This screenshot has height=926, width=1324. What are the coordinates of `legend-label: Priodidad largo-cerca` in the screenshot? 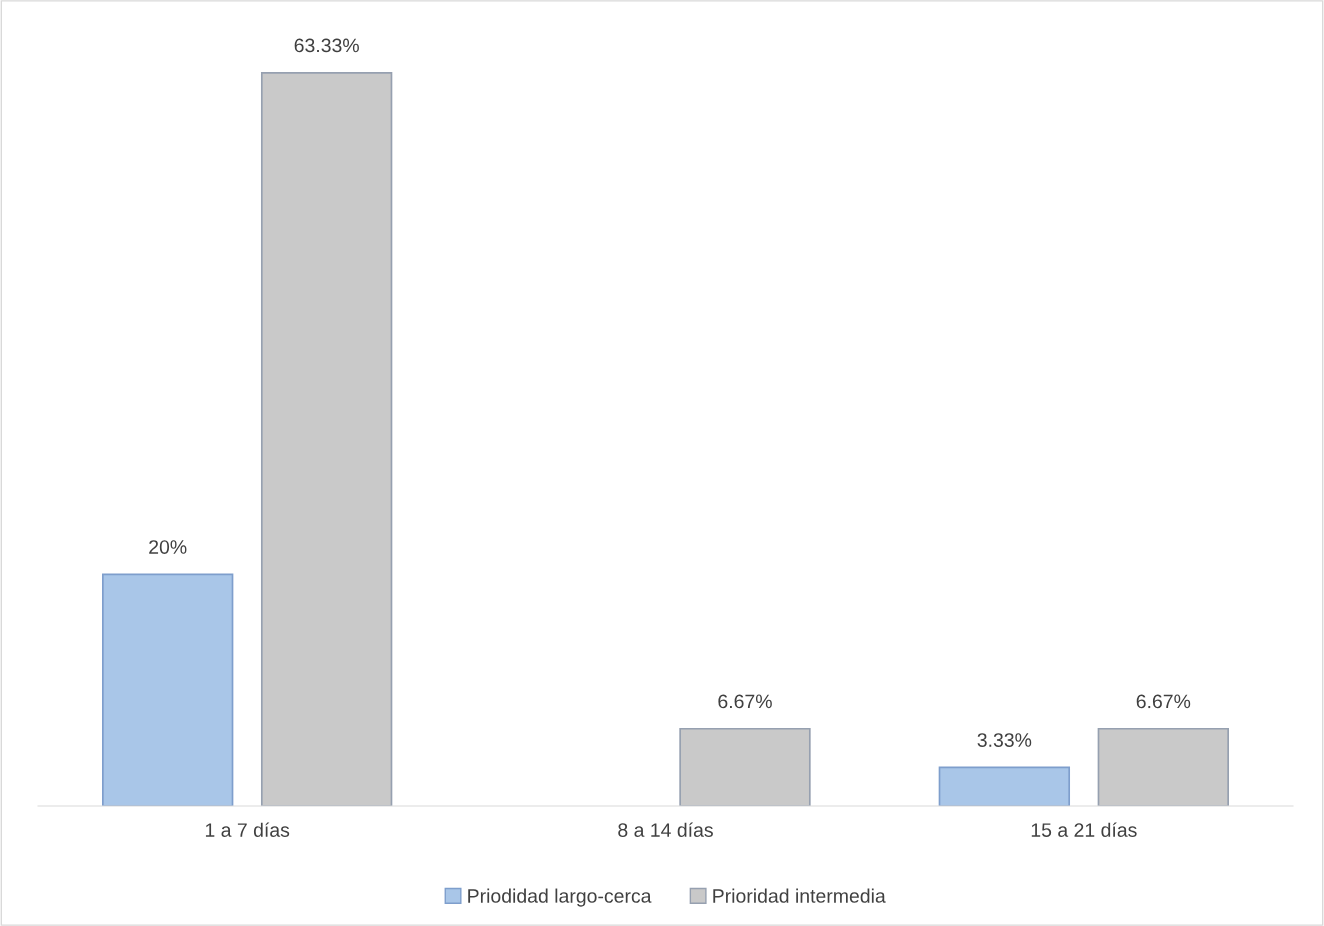 It's located at (560, 897).